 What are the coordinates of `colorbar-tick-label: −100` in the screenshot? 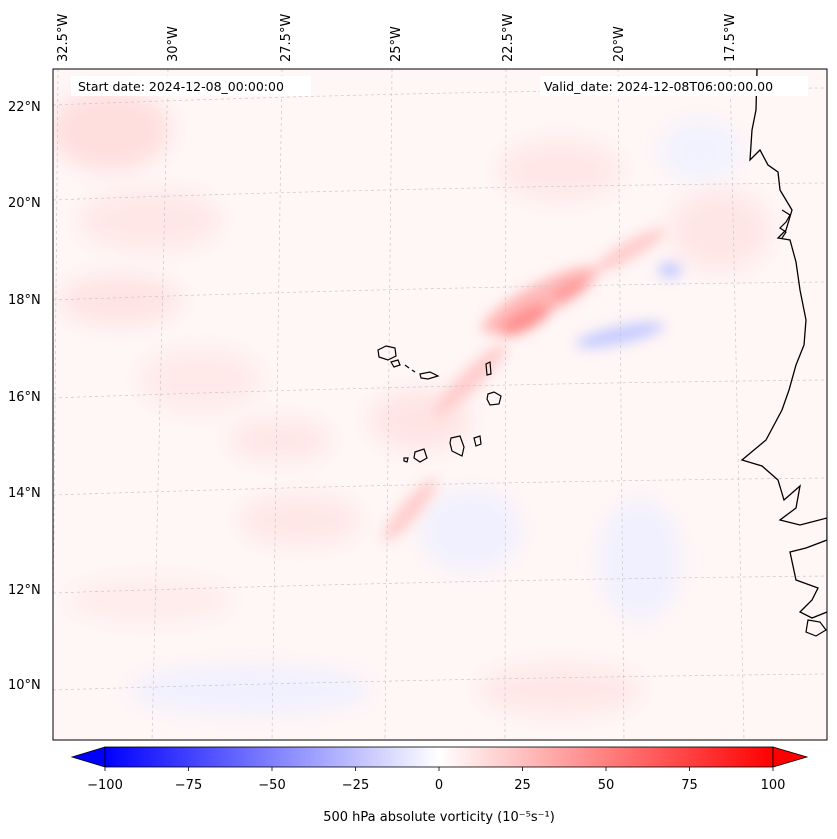 It's located at (105, 785).